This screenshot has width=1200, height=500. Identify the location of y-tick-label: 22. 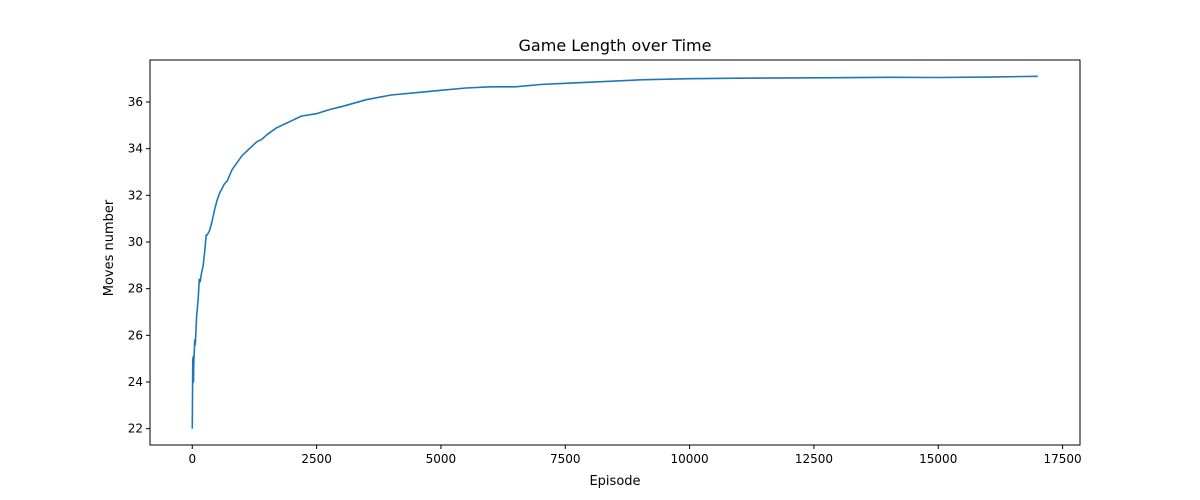
(135, 429).